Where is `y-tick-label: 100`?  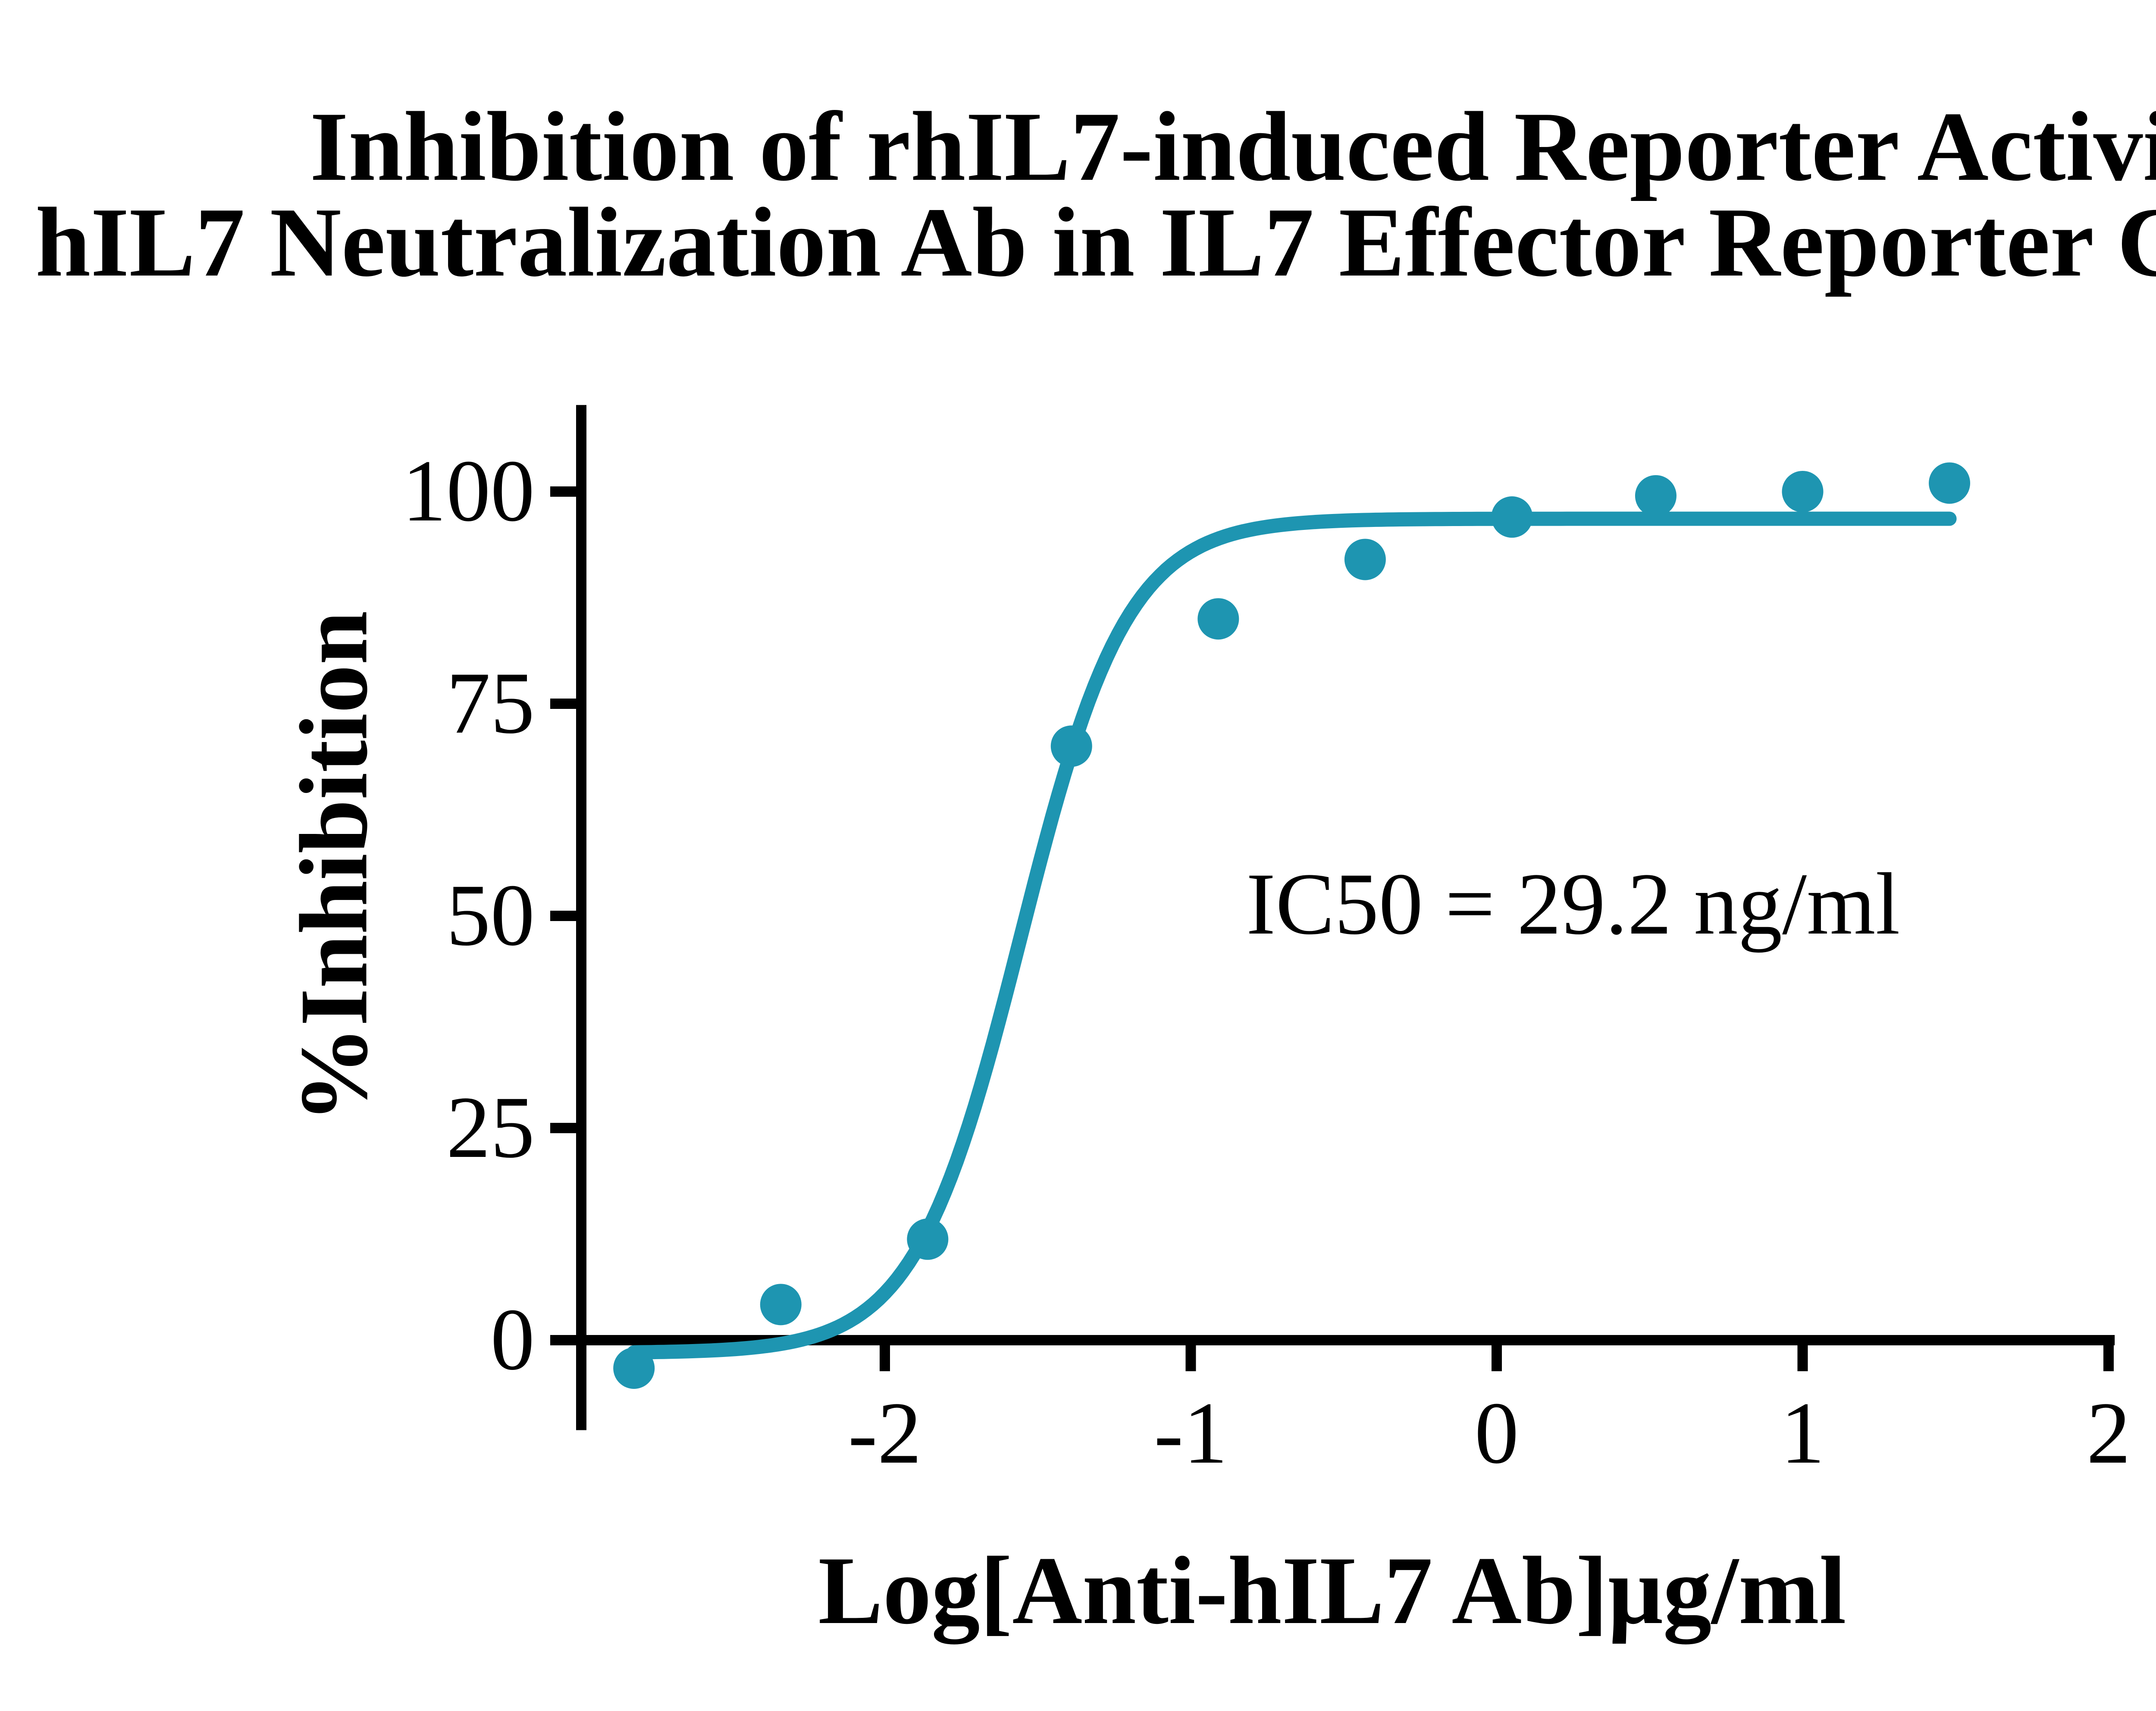 y-tick-label: 100 is located at coordinates (468, 491).